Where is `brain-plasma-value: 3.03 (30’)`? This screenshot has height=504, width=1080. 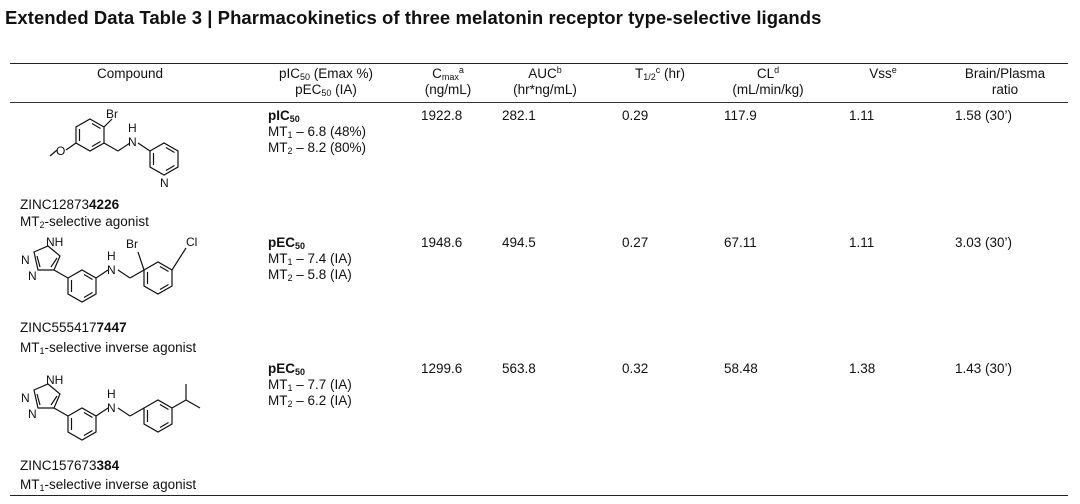 brain-plasma-value: 3.03 (30’) is located at coordinates (984, 242).